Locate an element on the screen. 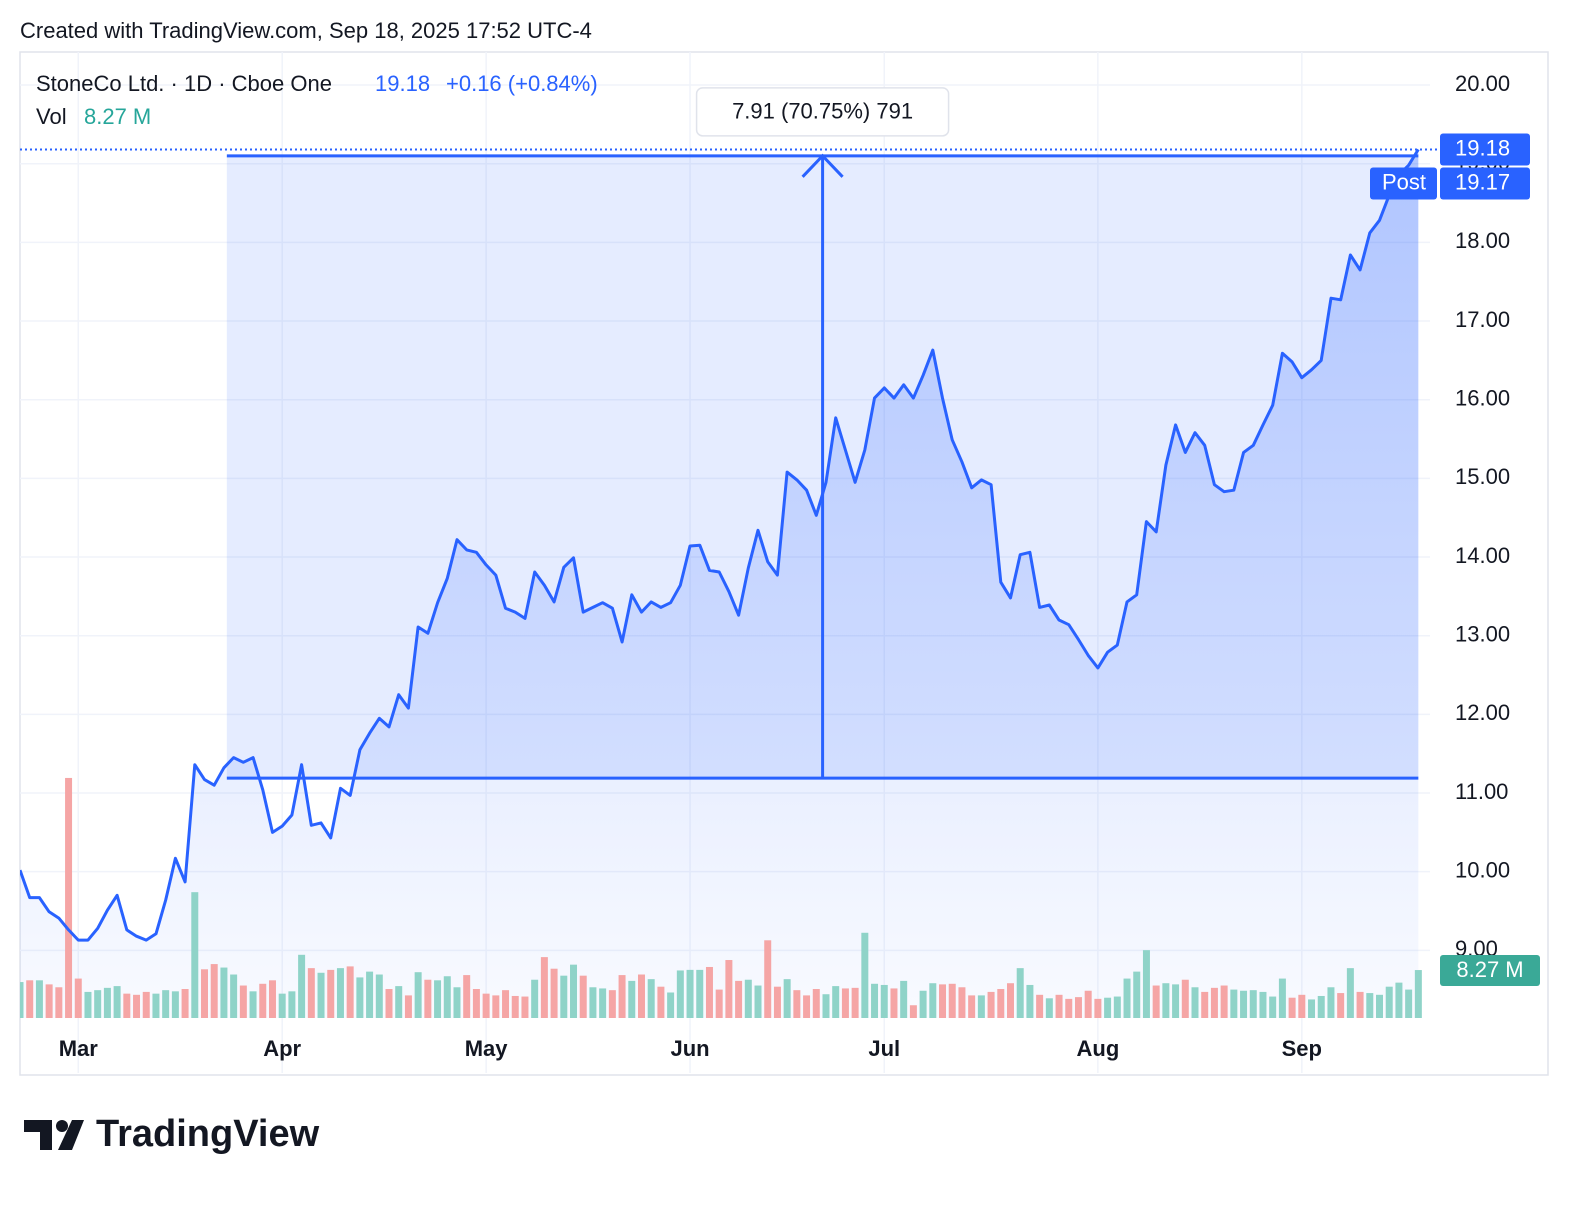 The height and width of the screenshot is (1208, 1586). x-tick-label: Aug is located at coordinates (1098, 1048).